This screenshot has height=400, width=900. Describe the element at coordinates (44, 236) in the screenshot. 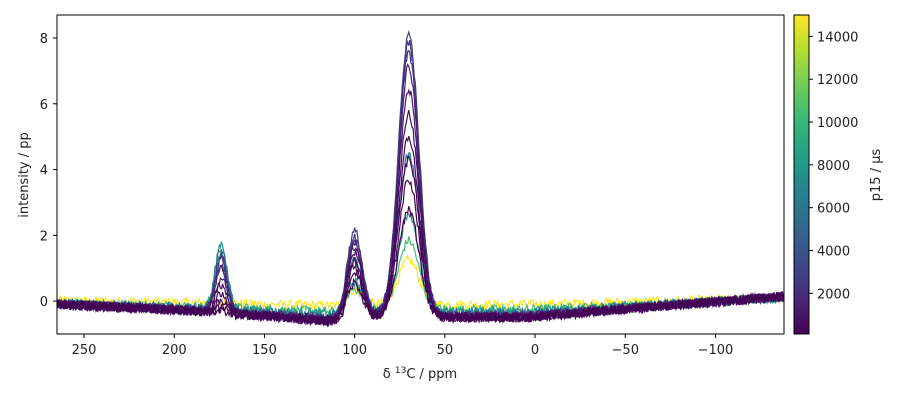

I see `y-tick-label-1: 2` at that location.